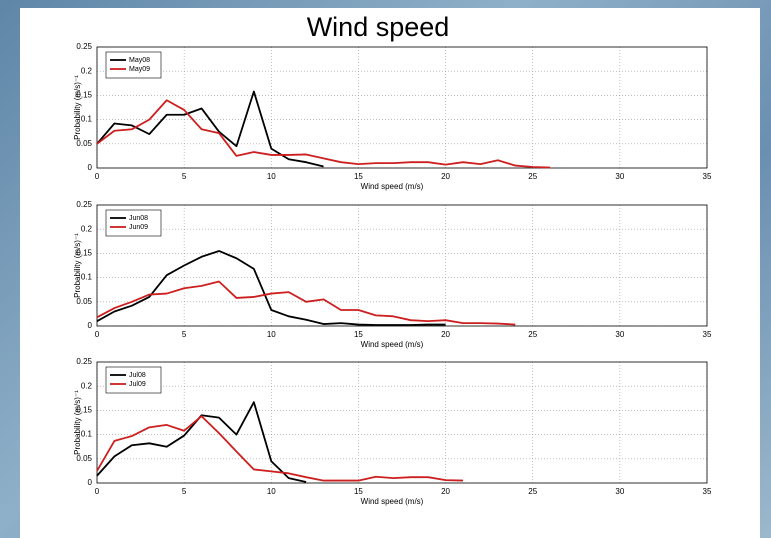 This screenshot has height=538, width=771. What do you see at coordinates (137, 375) in the screenshot?
I see `legend-label: Jul08` at bounding box center [137, 375].